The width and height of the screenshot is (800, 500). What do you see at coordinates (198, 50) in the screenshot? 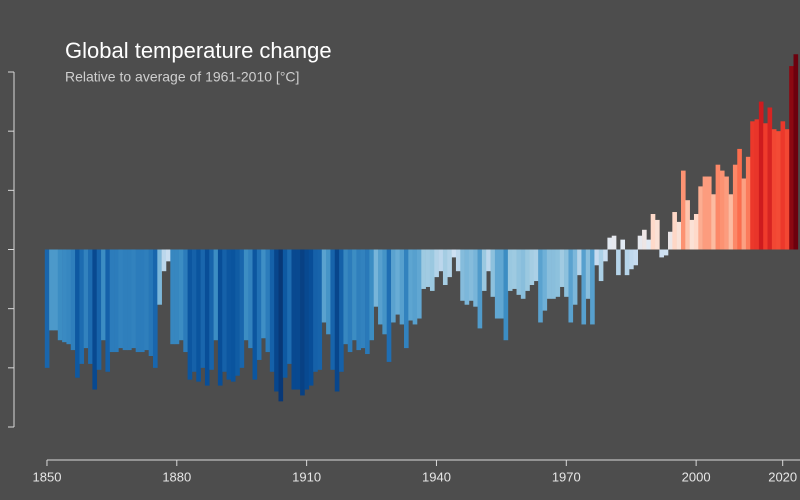
I see `chart-title: Global temperature change` at bounding box center [198, 50].